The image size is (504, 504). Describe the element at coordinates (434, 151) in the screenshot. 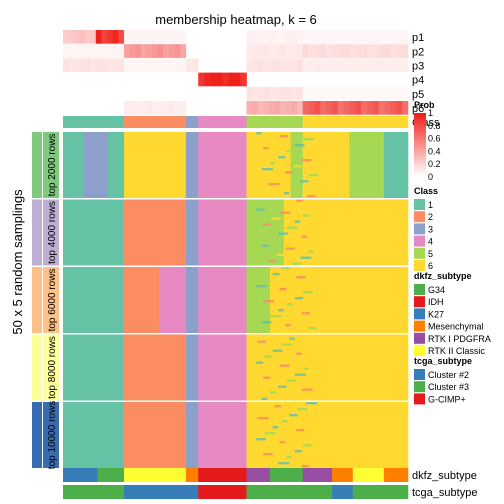

I see `prob-legend-tick: 0.4` at that location.